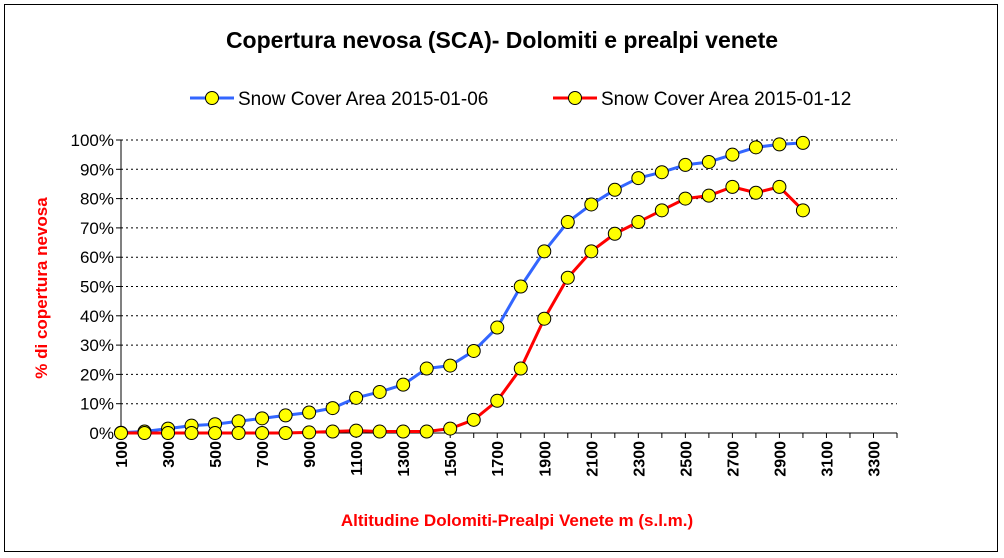  Describe the element at coordinates (97, 316) in the screenshot. I see `y-tick-label: 40%` at that location.